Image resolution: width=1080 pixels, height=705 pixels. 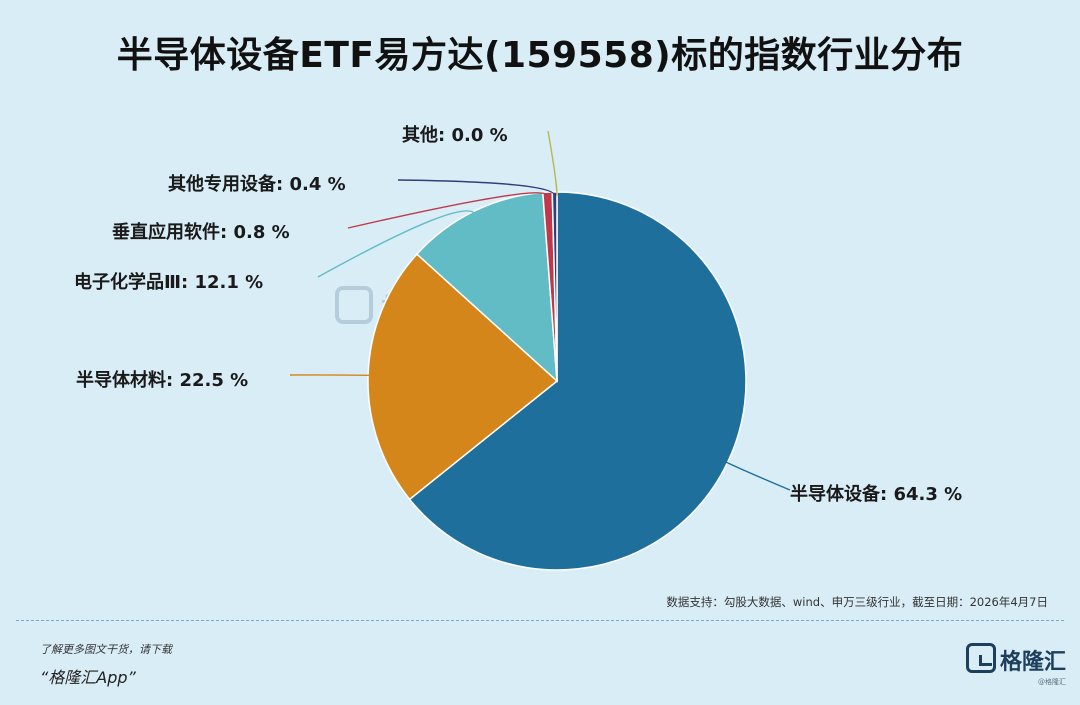 What do you see at coordinates (455, 135) in the screenshot?
I see `slice-label-6: 其他: 0.0 %` at bounding box center [455, 135].